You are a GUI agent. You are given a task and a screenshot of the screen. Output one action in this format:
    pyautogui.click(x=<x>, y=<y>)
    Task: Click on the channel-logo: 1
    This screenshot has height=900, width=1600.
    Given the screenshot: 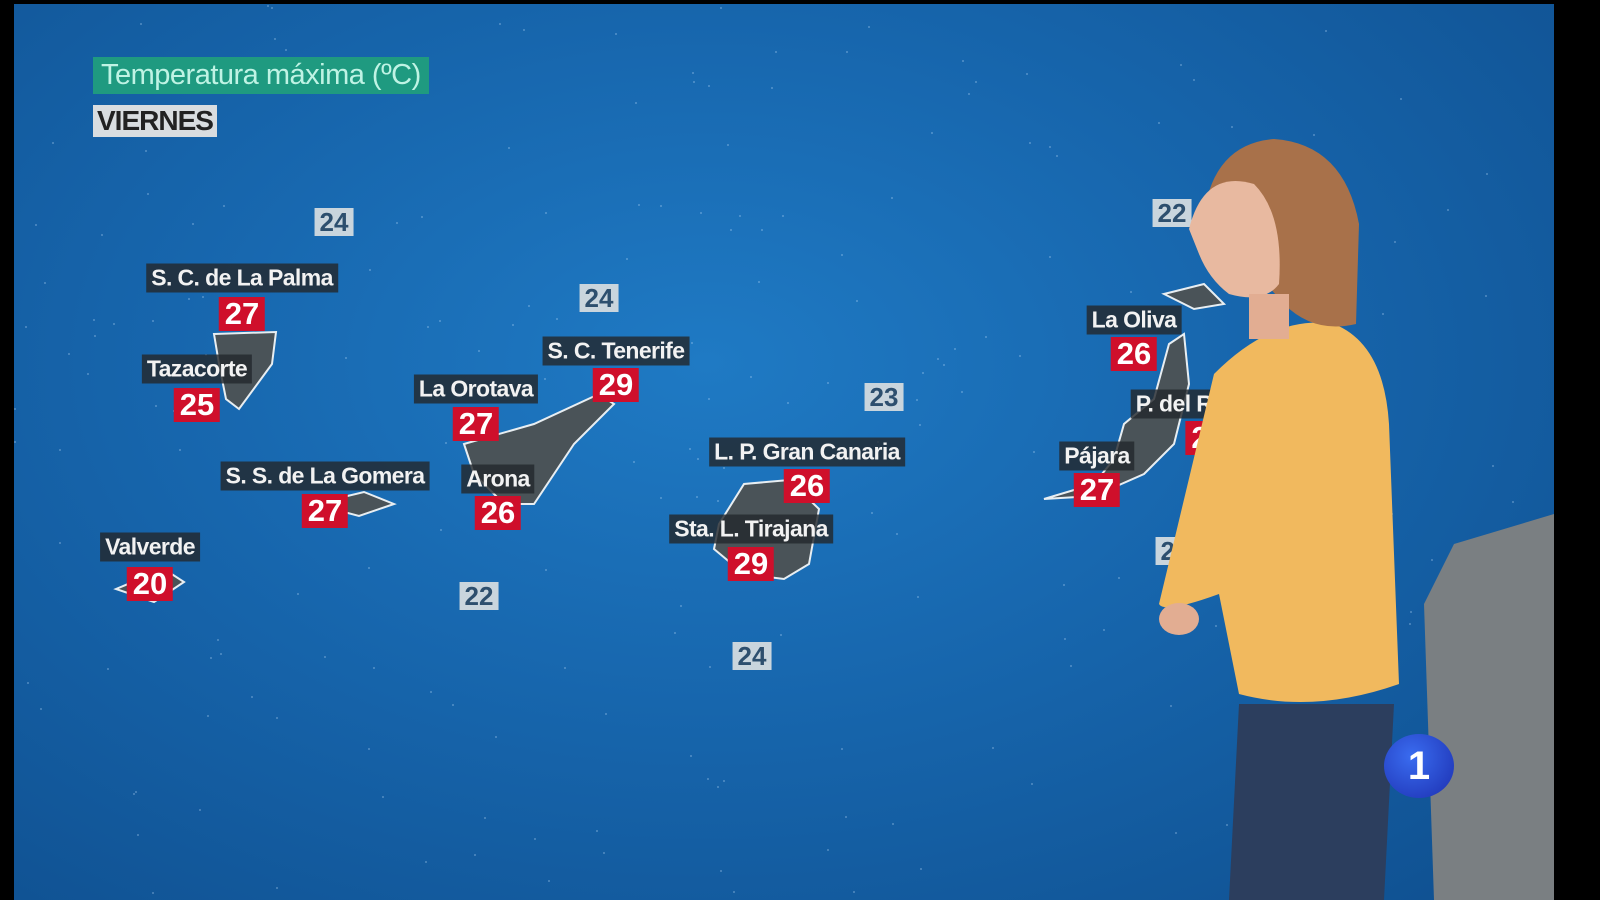 What is the action you would take?
    pyautogui.click(x=1419, y=766)
    